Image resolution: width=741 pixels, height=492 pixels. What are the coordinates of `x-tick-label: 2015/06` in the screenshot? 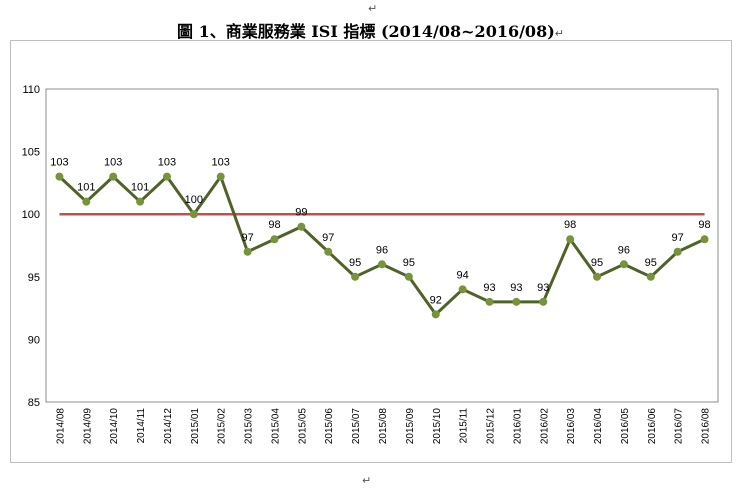 It's located at (329, 426).